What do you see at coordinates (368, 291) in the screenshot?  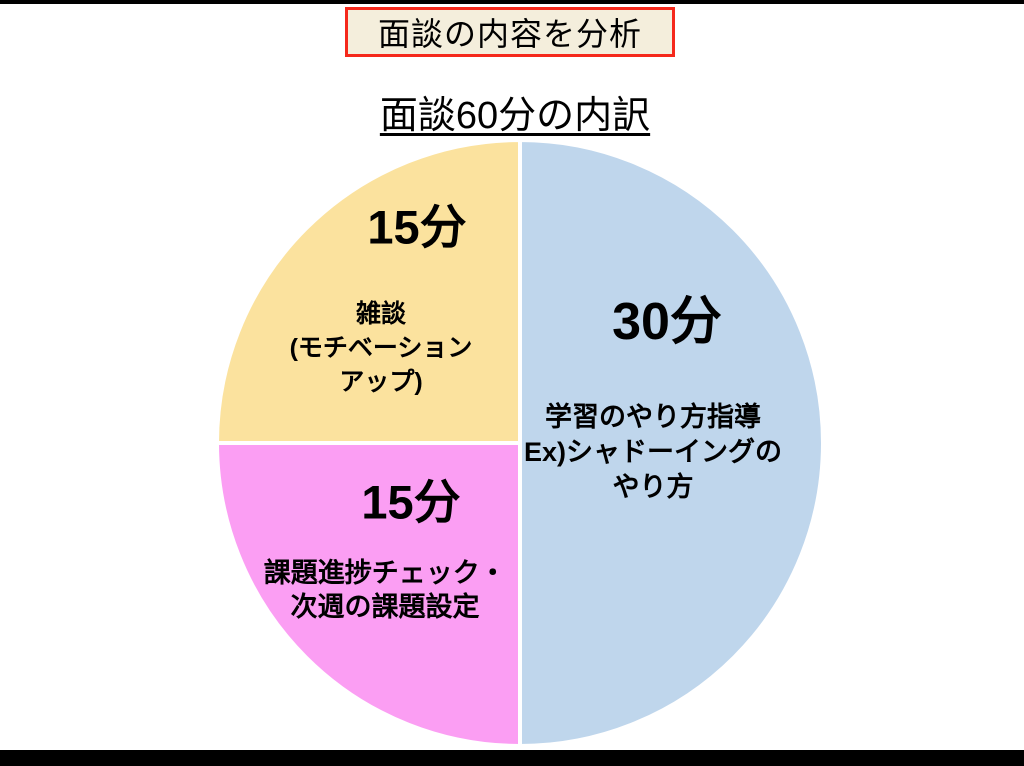 I see `pie-slice-chat-motivation-up` at bounding box center [368, 291].